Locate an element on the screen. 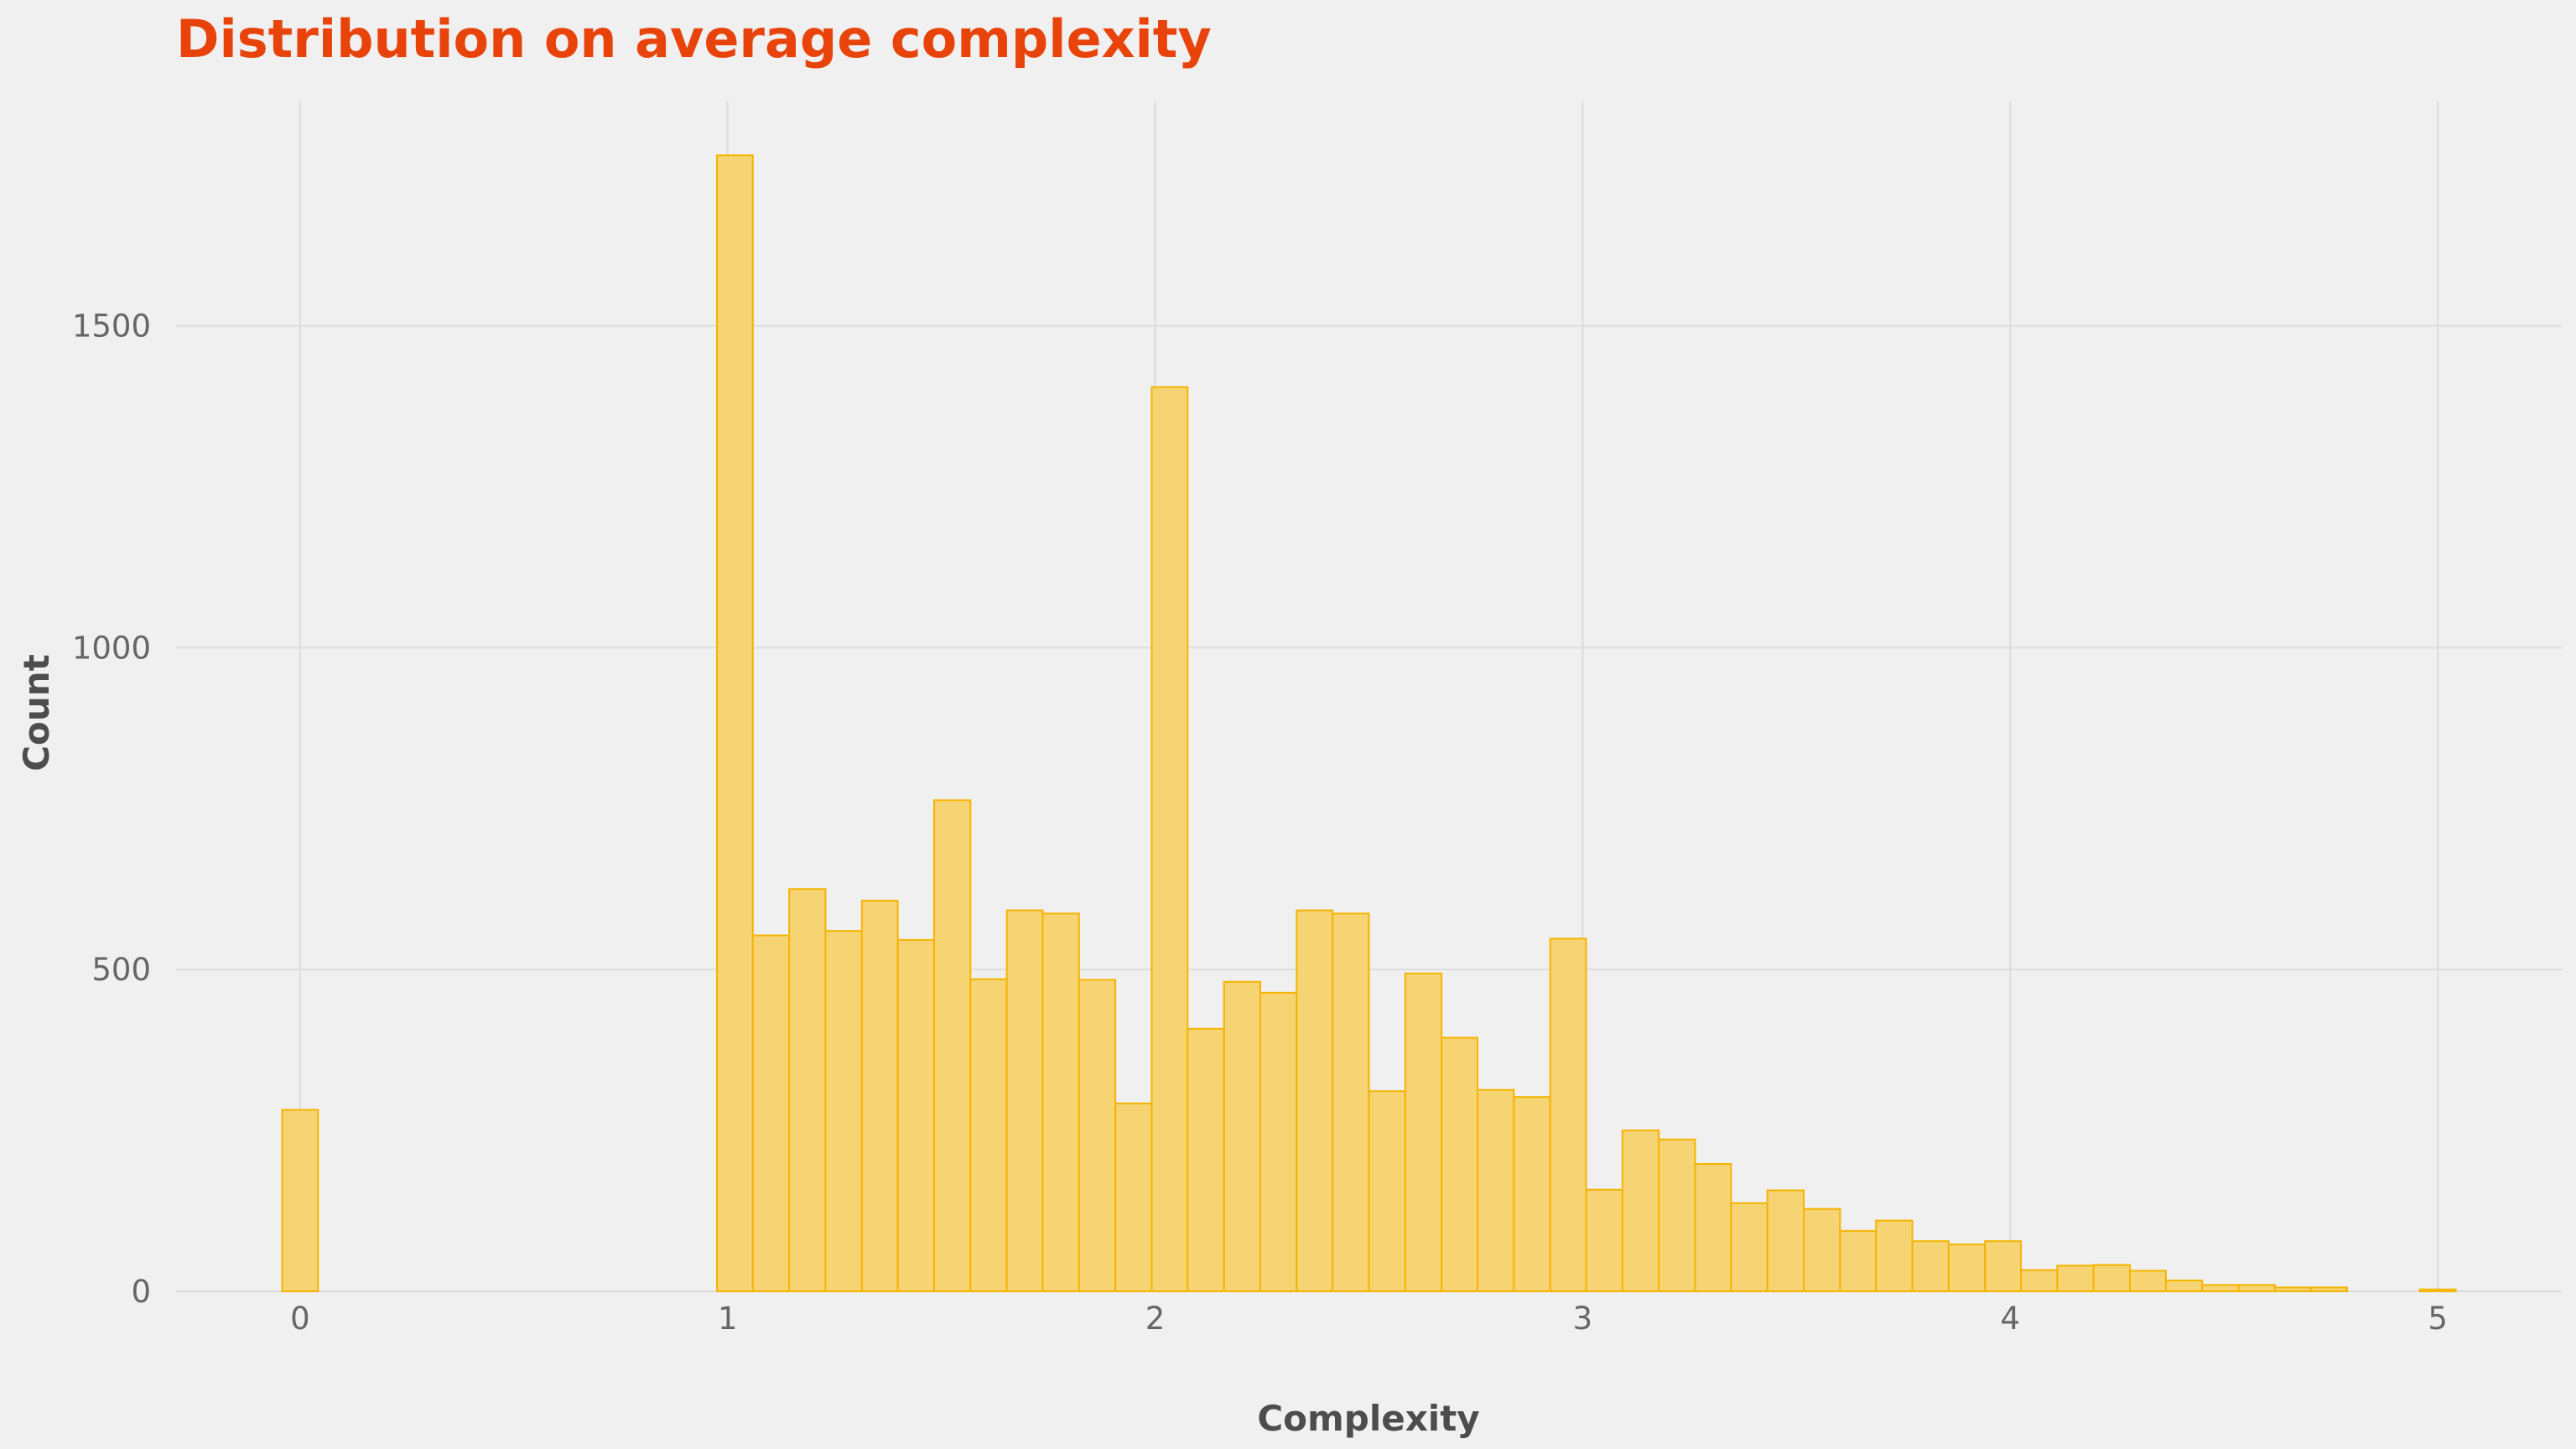 The image size is (2576, 1449). y-tick-label: 500 is located at coordinates (121, 970).